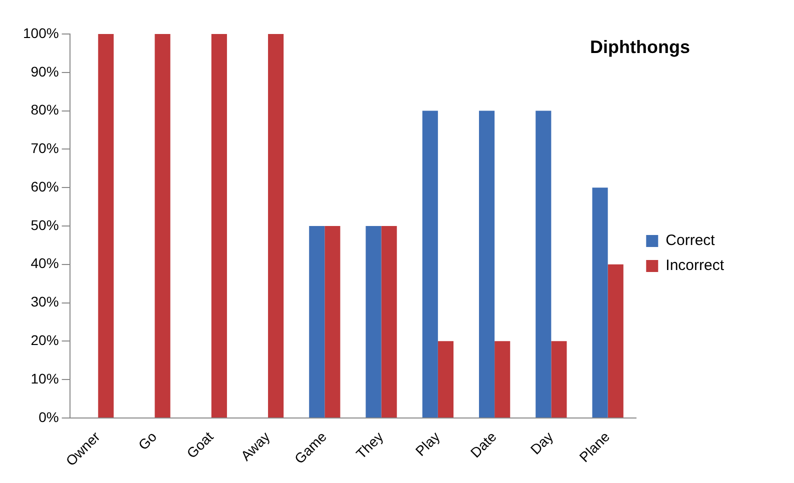 This screenshot has height=483, width=794. Describe the element at coordinates (44, 110) in the screenshot. I see `y-tick-label: 80%` at that location.